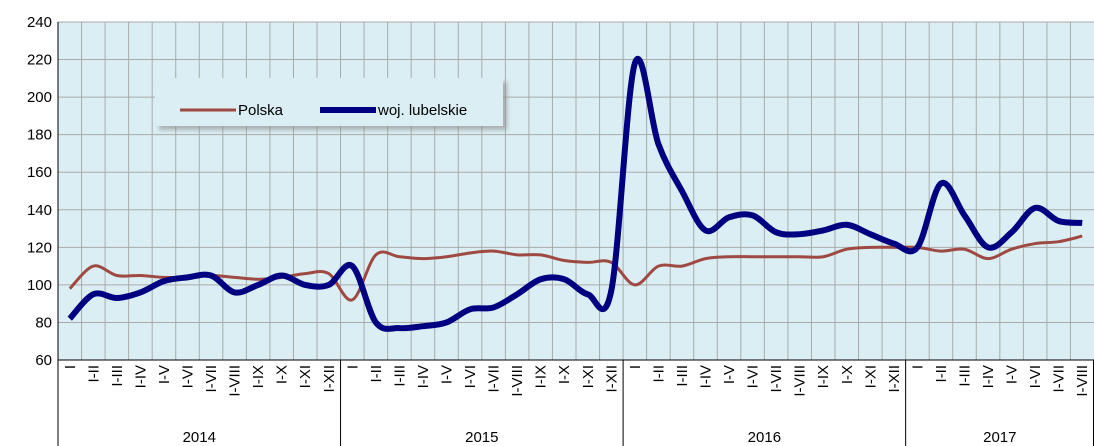  Describe the element at coordinates (39, 60) in the screenshot. I see `y-tick-label: 220` at that location.